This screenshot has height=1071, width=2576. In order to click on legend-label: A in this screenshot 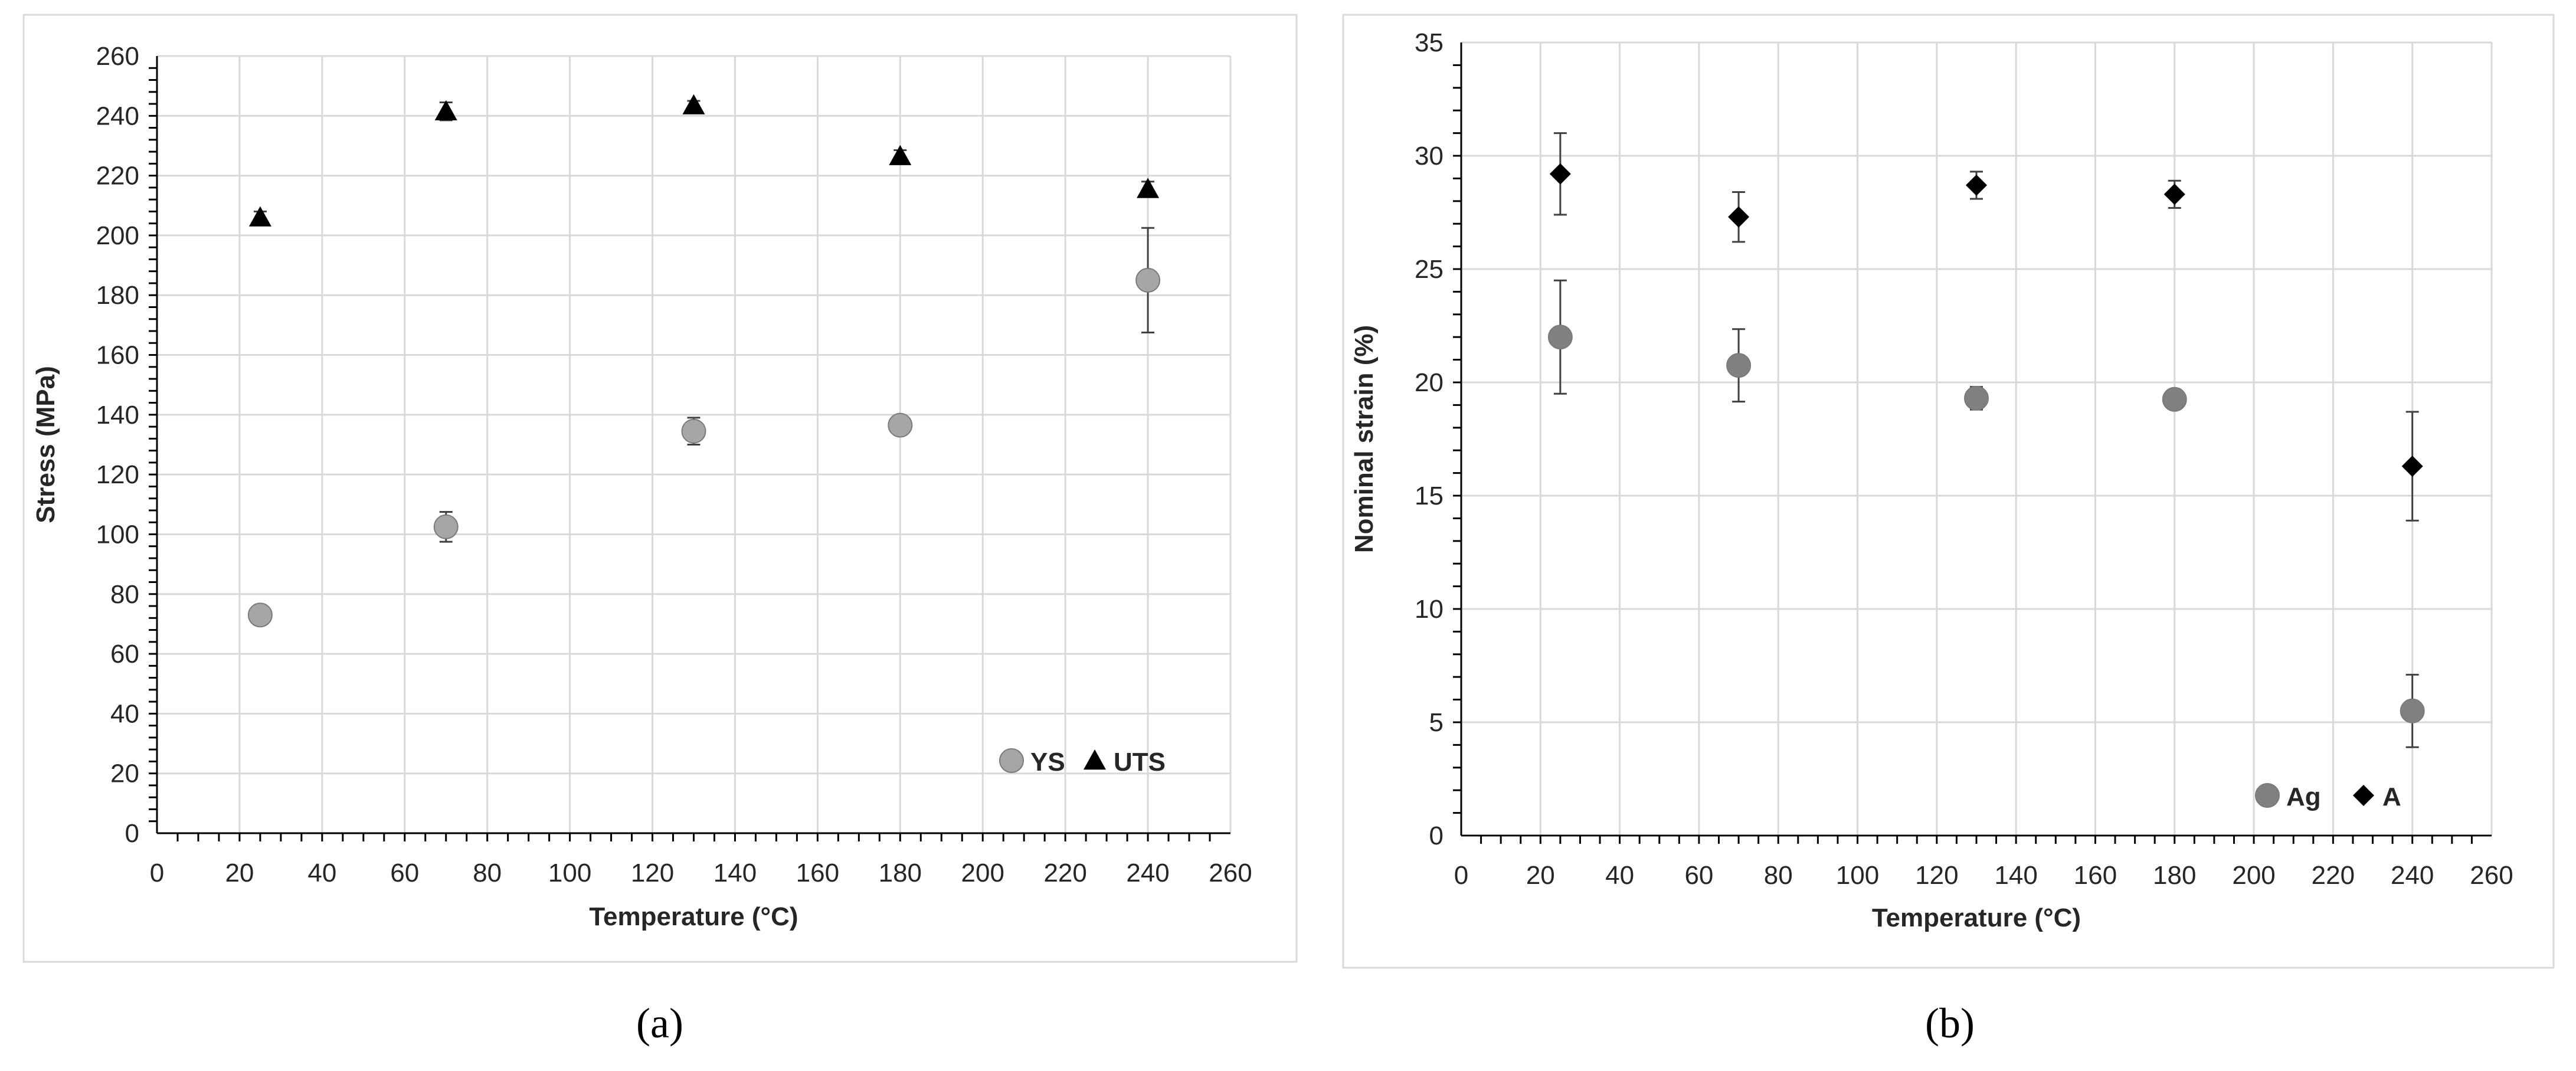, I will do `click(2392, 797)`.